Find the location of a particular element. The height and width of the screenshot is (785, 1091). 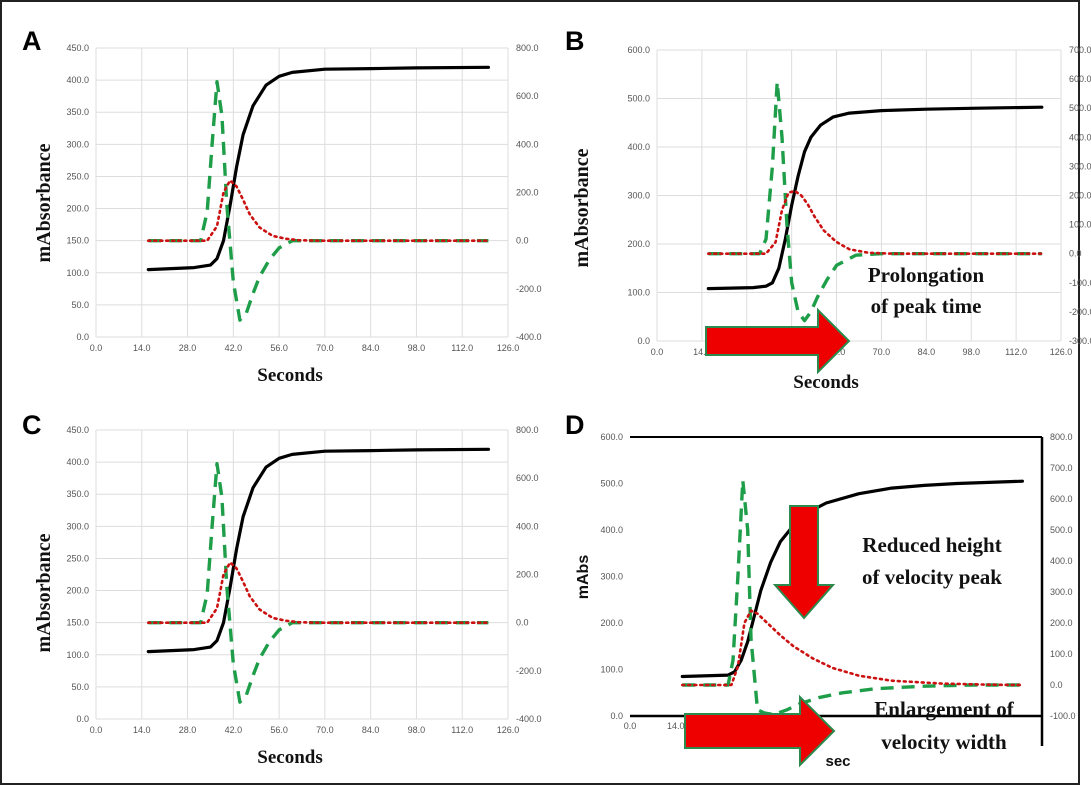

y-axis-label-b: mAbsorbance is located at coordinates (582, 207).